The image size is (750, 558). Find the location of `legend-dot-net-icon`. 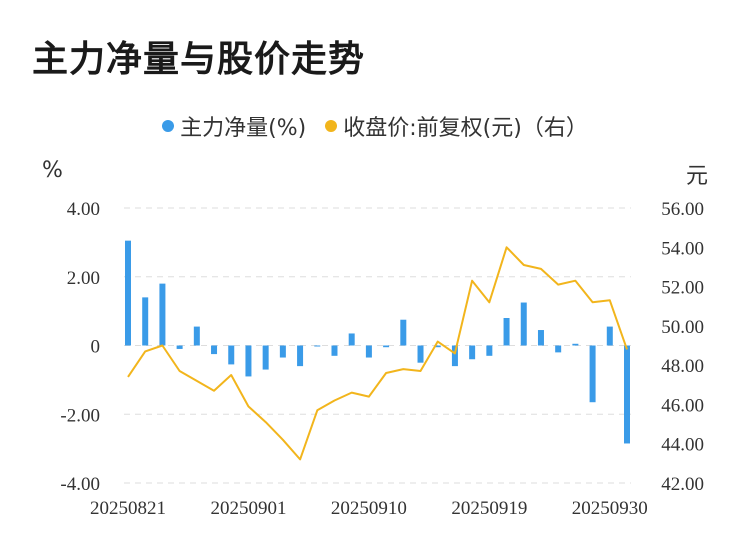

legend-dot-net-icon is located at coordinates (168, 126).